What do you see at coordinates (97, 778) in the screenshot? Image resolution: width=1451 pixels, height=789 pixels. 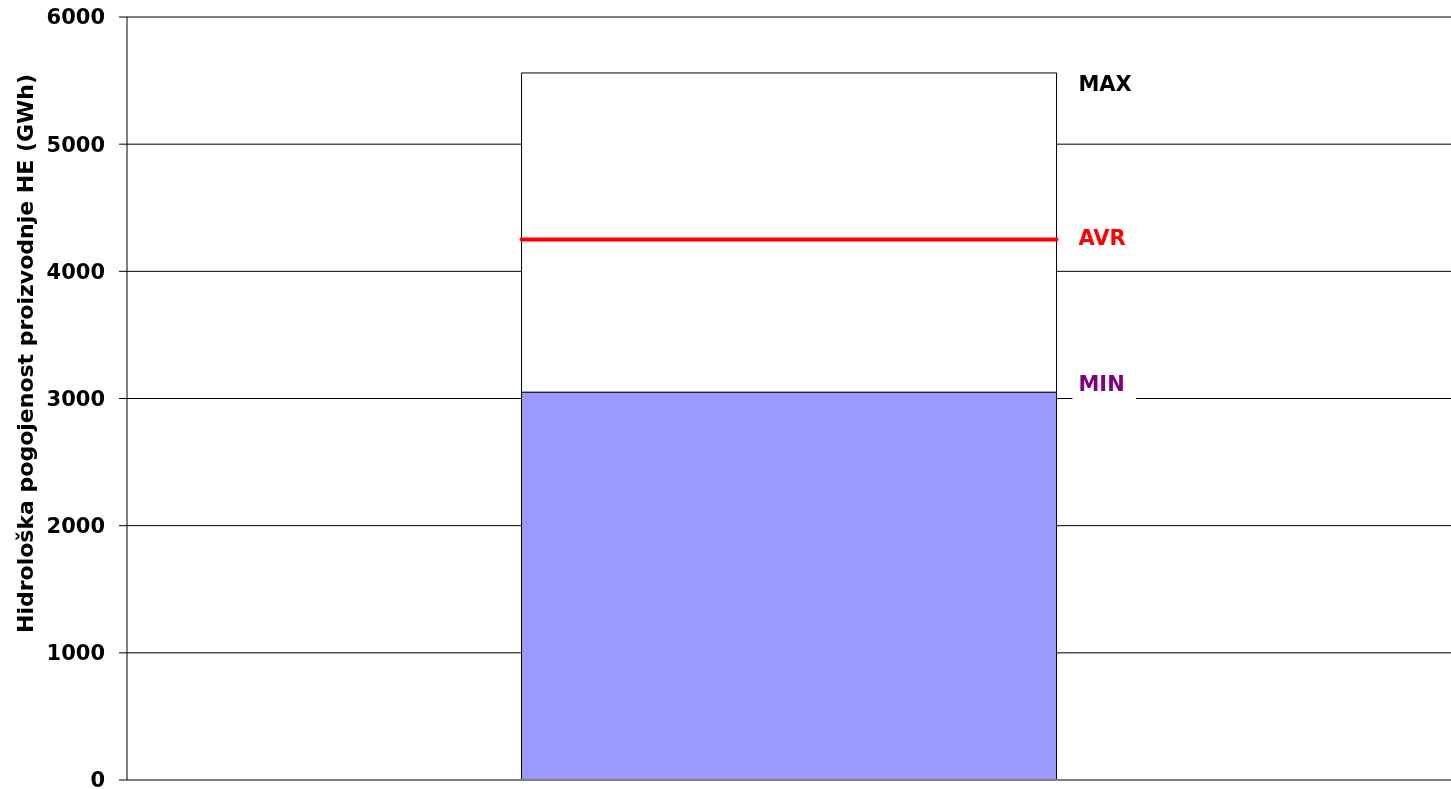 I see `y-tick-label: 0` at bounding box center [97, 778].